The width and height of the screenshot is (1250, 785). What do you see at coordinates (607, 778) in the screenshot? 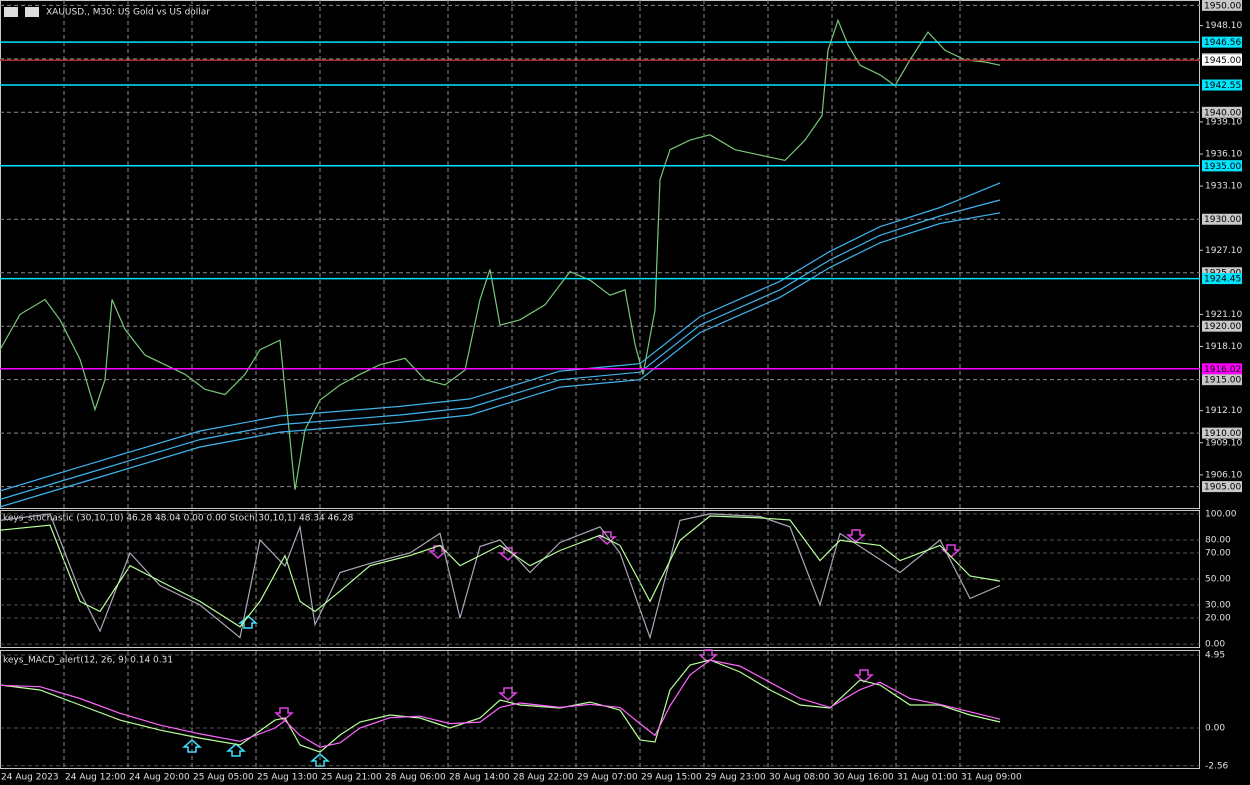
I see `x-tick-label: 29 Aug 07:00` at bounding box center [607, 778].